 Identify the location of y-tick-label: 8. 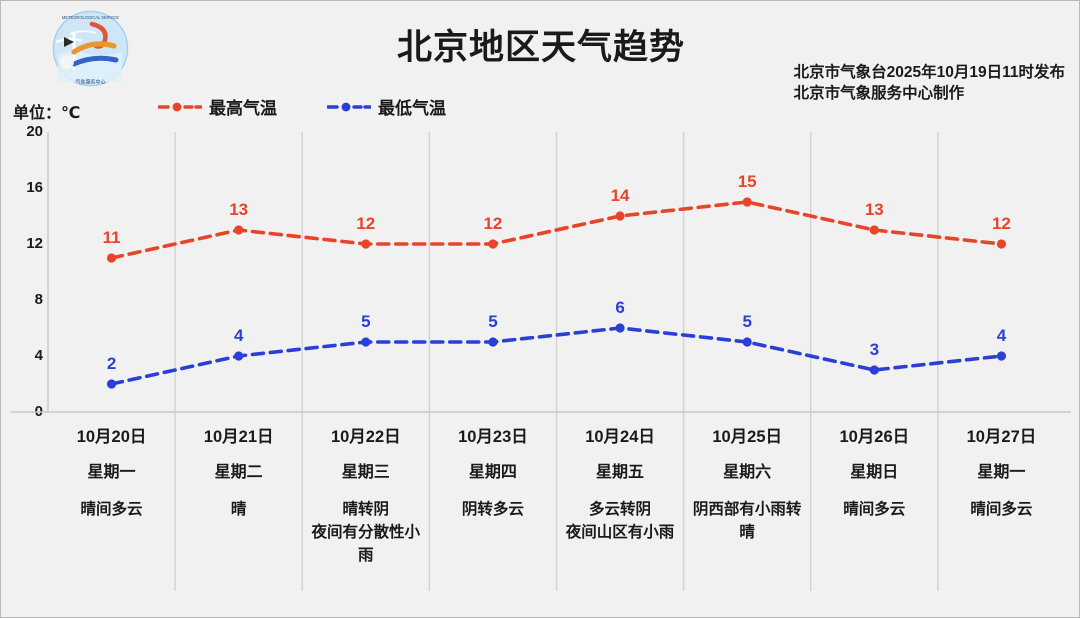
(38, 299).